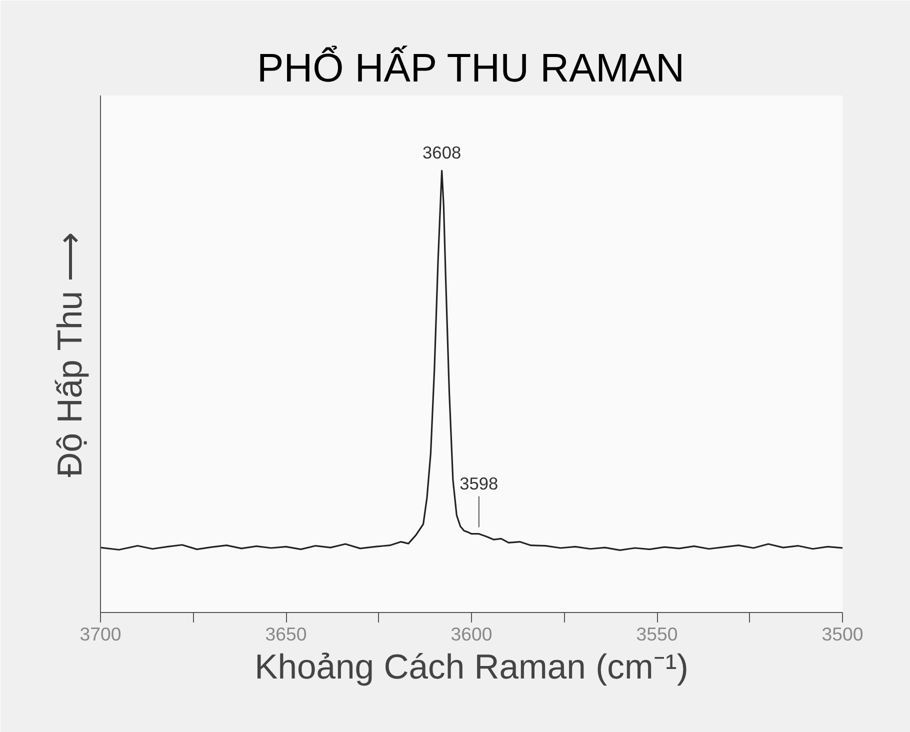  I want to click on x-tick-label: 3500, so click(843, 634).